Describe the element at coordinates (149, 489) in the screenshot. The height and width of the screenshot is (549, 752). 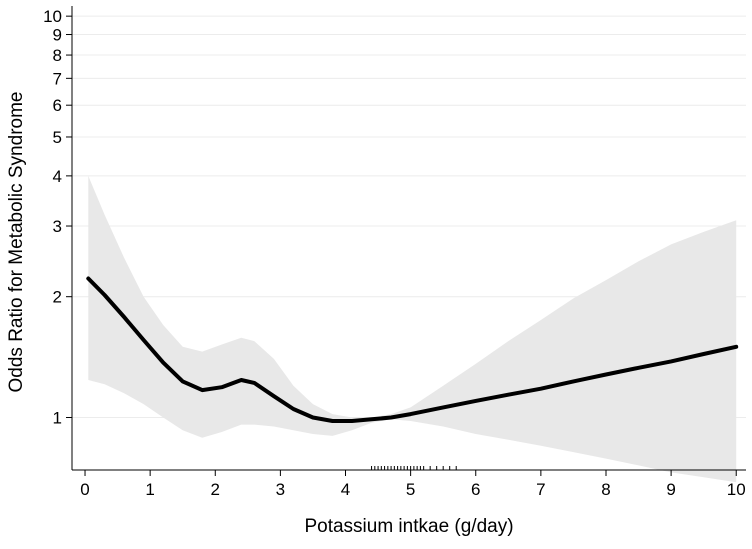
I see `x-tick-label-1: 1` at that location.